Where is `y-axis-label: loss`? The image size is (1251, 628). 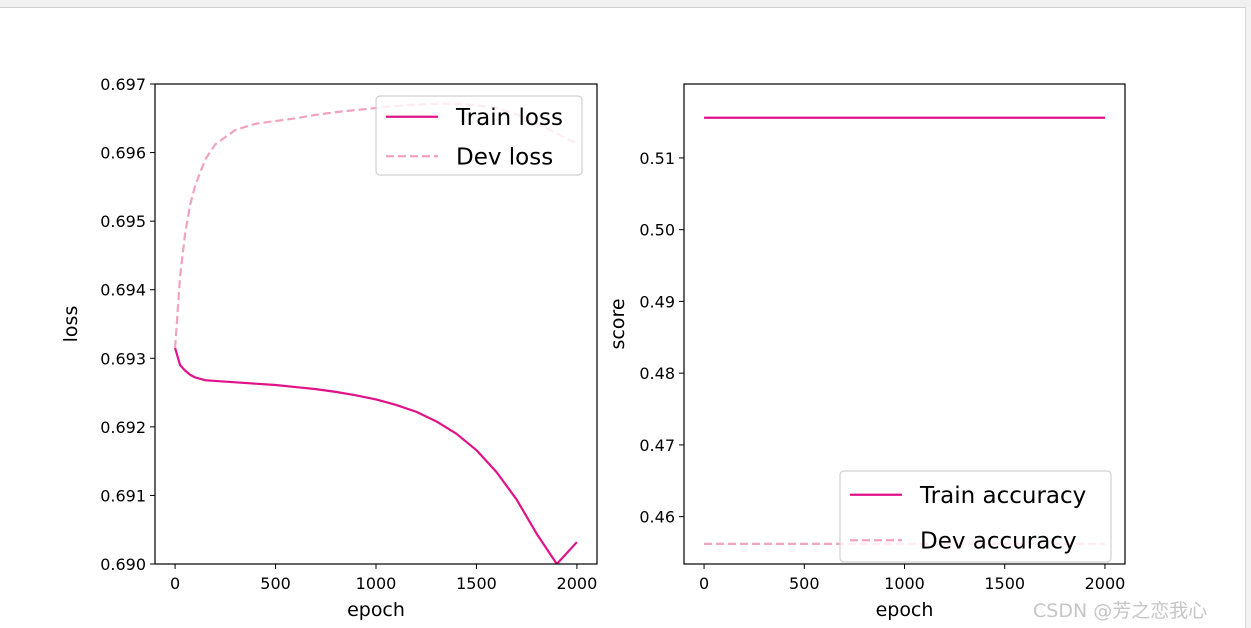
y-axis-label: loss is located at coordinates (71, 324).